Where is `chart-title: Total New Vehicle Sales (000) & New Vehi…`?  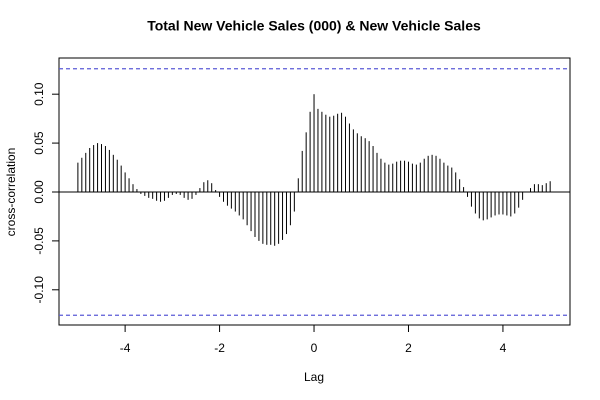
chart-title: Total New Vehicle Sales (000) & New Vehi… is located at coordinates (314, 26).